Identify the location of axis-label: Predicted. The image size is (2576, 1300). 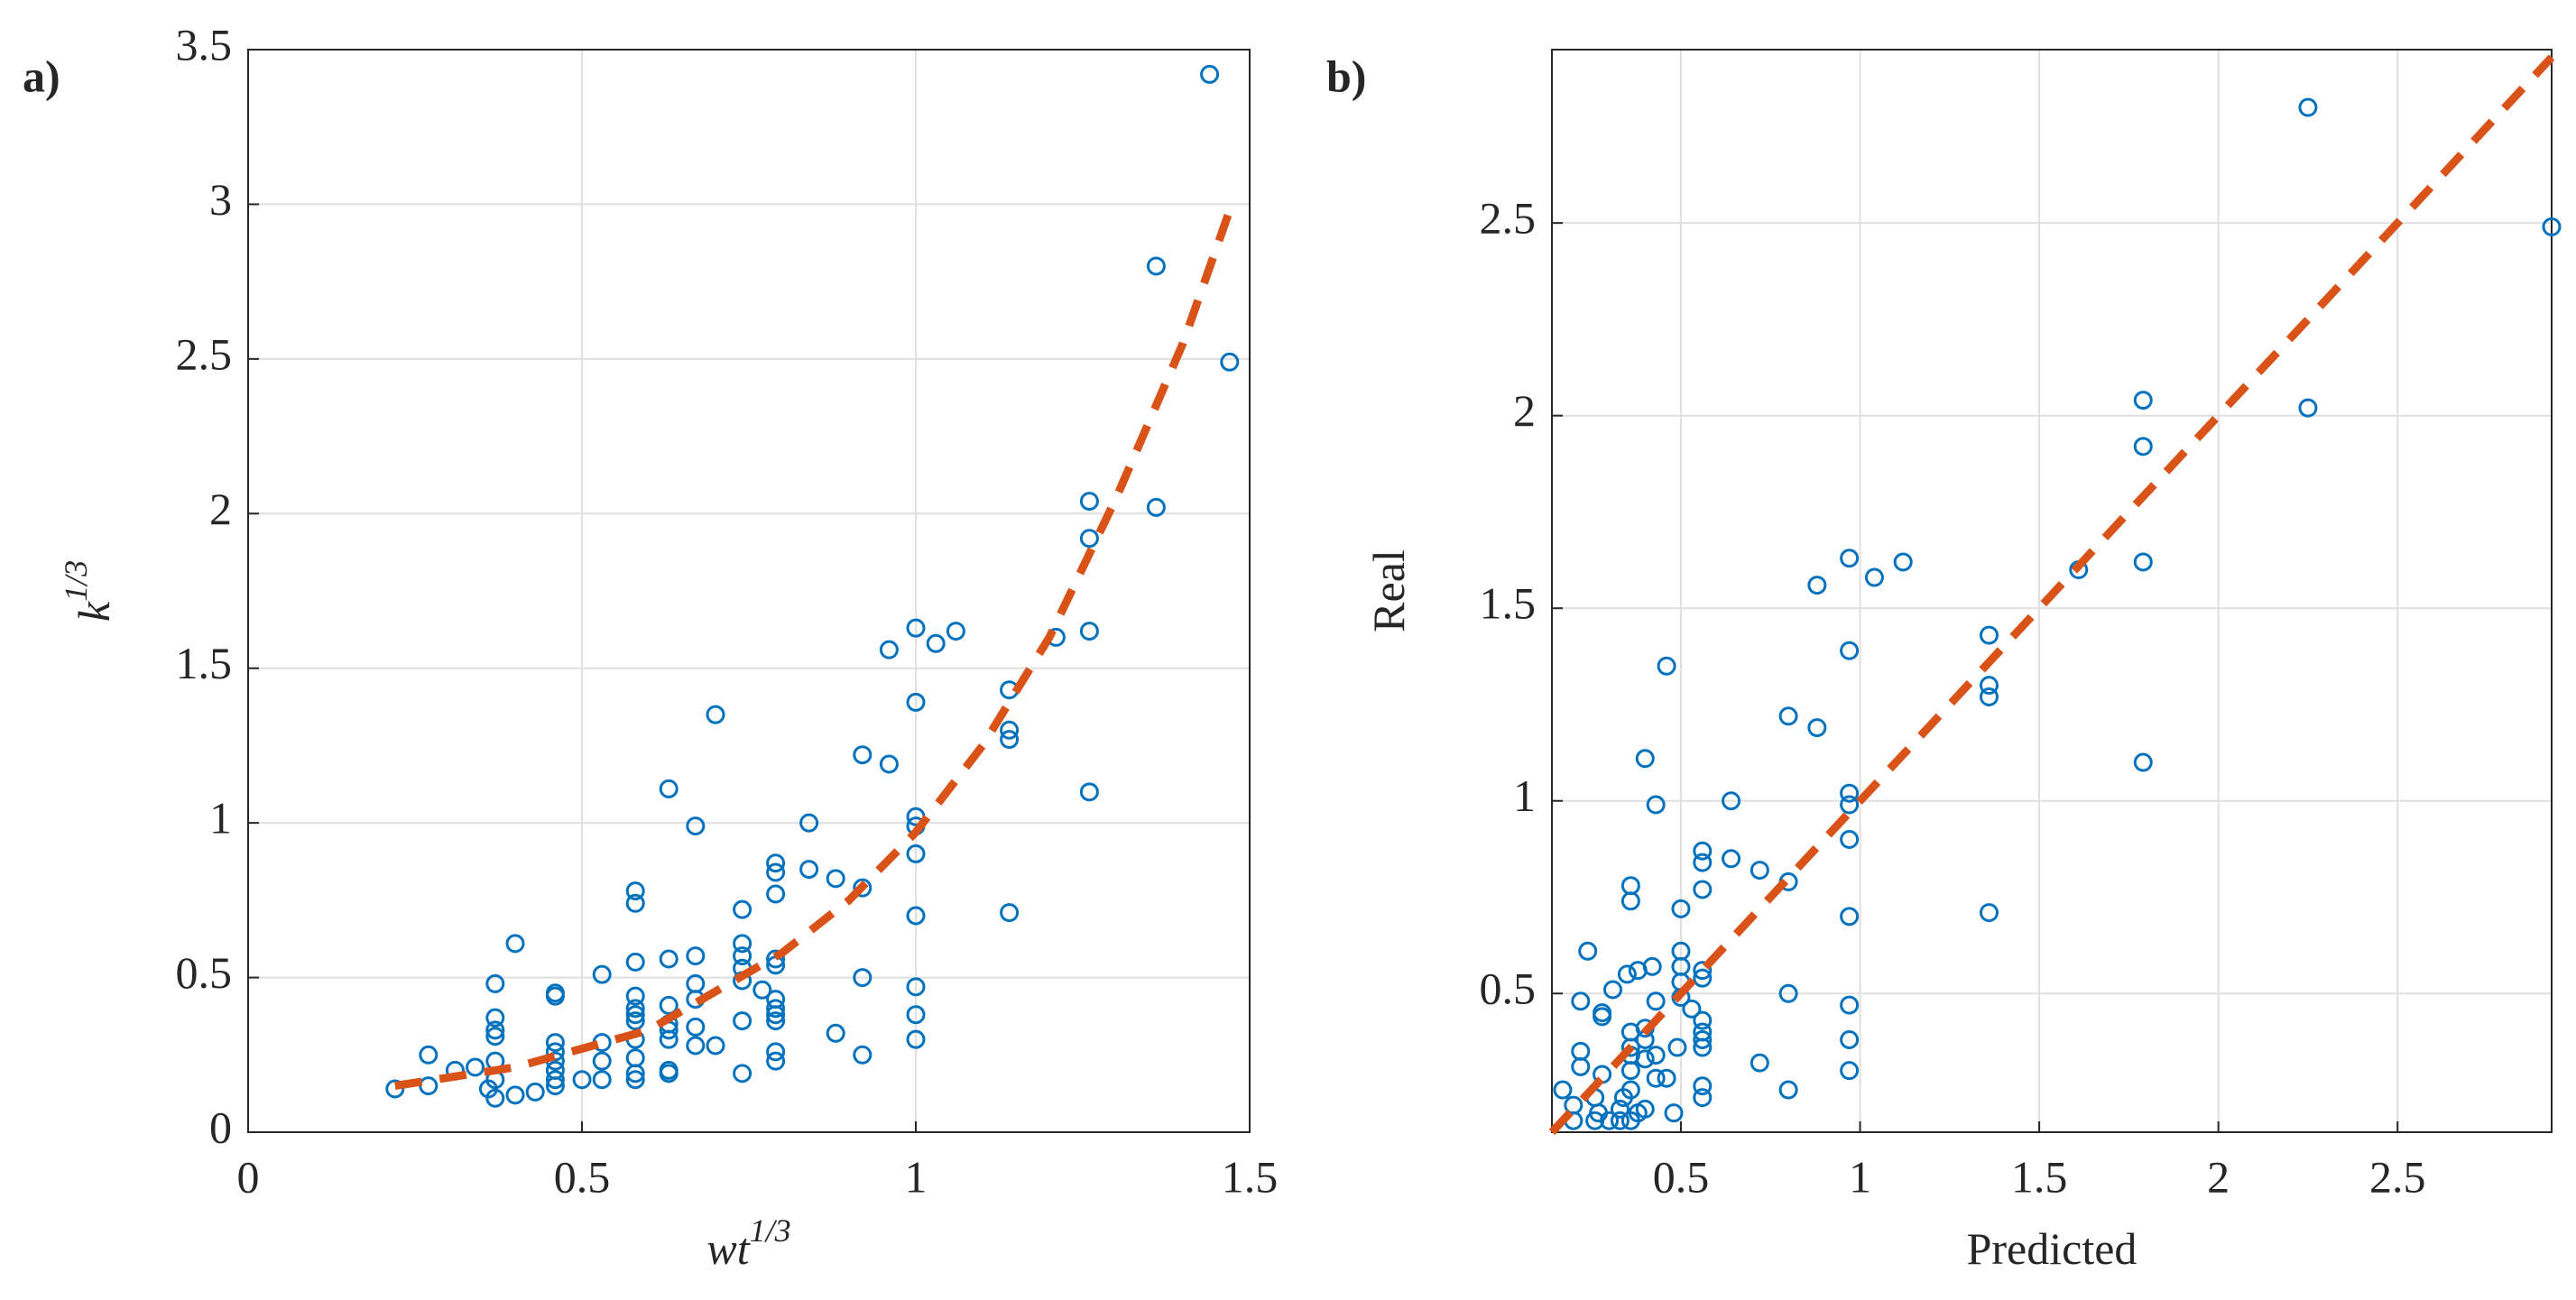
(2052, 1248).